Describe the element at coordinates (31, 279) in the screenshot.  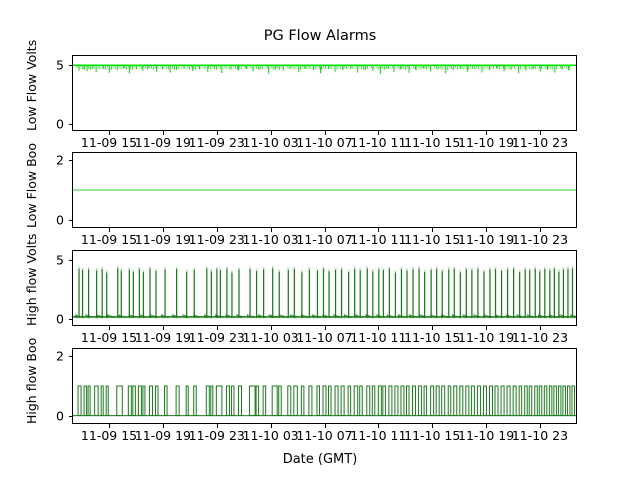
I see `y-axis-label-3: High flow Volts` at that location.